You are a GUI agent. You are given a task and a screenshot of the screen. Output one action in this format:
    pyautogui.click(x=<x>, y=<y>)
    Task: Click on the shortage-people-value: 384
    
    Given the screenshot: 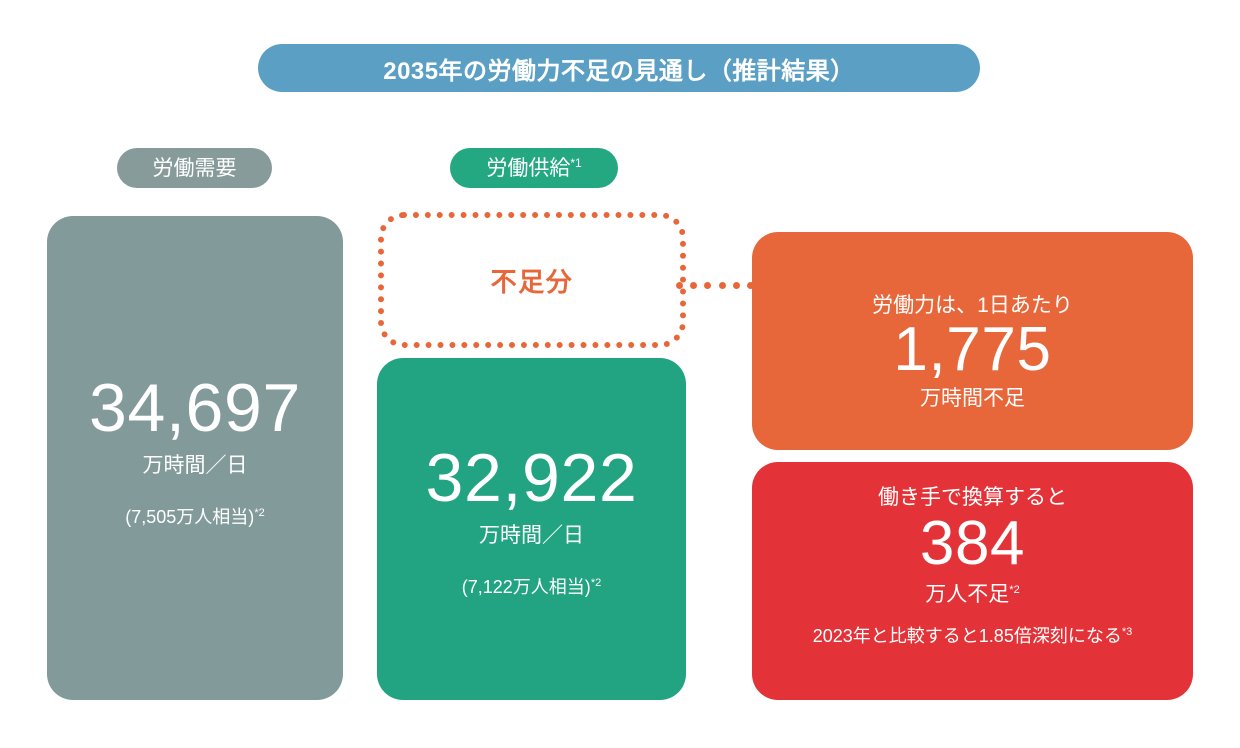 What is the action you would take?
    pyautogui.click(x=972, y=544)
    